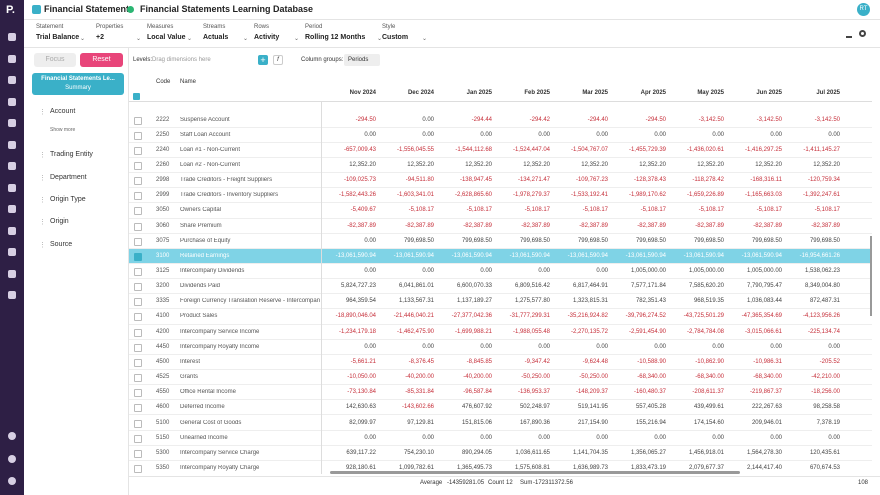 Image resolution: width=880 pixels, height=495 pixels. I want to click on row-code: 4525, so click(163, 377).